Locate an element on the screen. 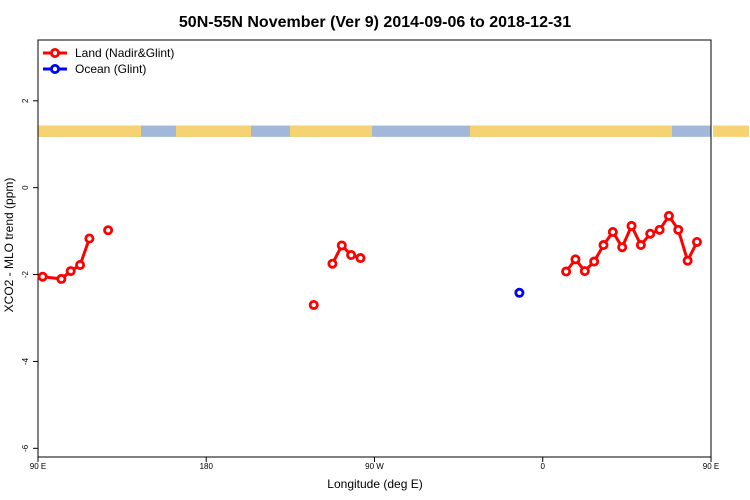 The height and width of the screenshot is (500, 750). y-tick-label: -2 is located at coordinates (25, 274).